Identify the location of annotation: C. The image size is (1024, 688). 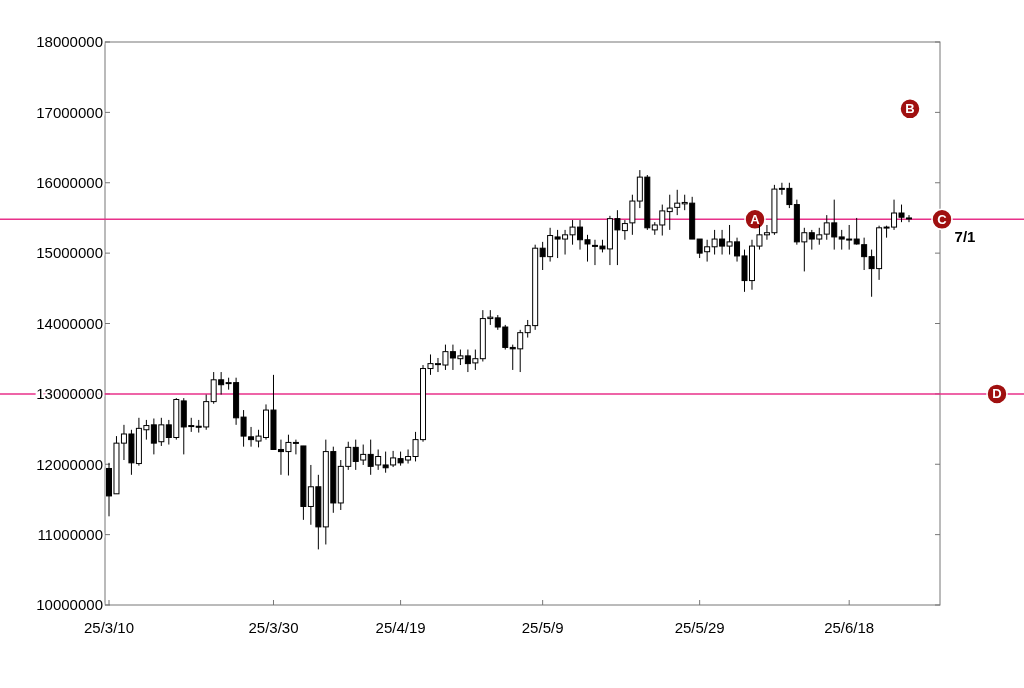
(942, 219).